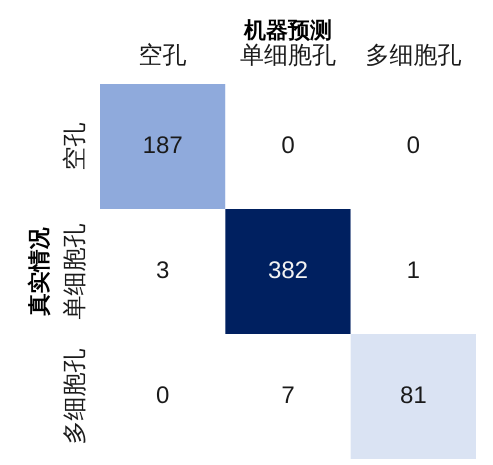  Describe the element at coordinates (162, 56) in the screenshot. I see `x-tick-label: 空孔` at that location.